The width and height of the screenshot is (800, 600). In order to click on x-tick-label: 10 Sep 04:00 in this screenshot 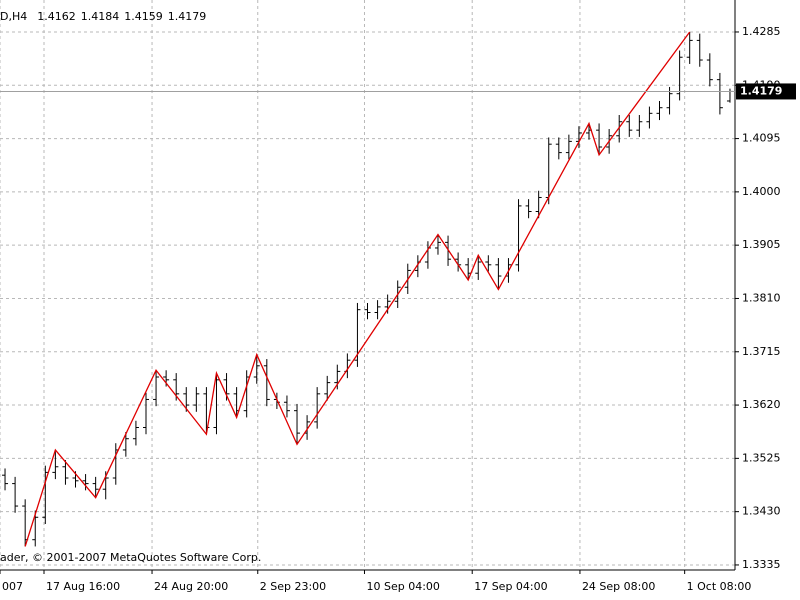, I will do `click(402, 586)`.